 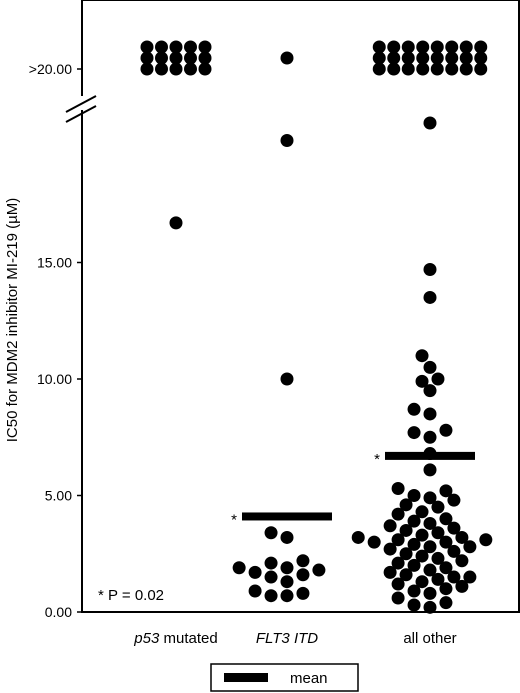 What do you see at coordinates (377, 459) in the screenshot?
I see `significance-marker: *` at bounding box center [377, 459].